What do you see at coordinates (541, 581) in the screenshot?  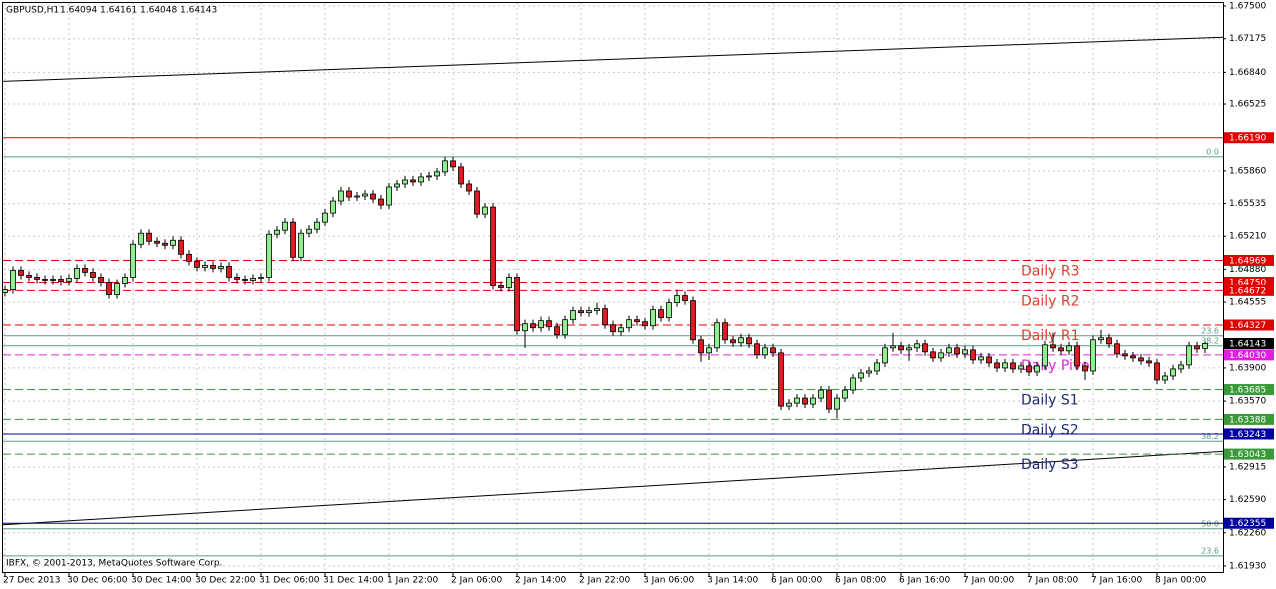 I see `x-tick-label: 2 Jan 14:00` at bounding box center [541, 581].